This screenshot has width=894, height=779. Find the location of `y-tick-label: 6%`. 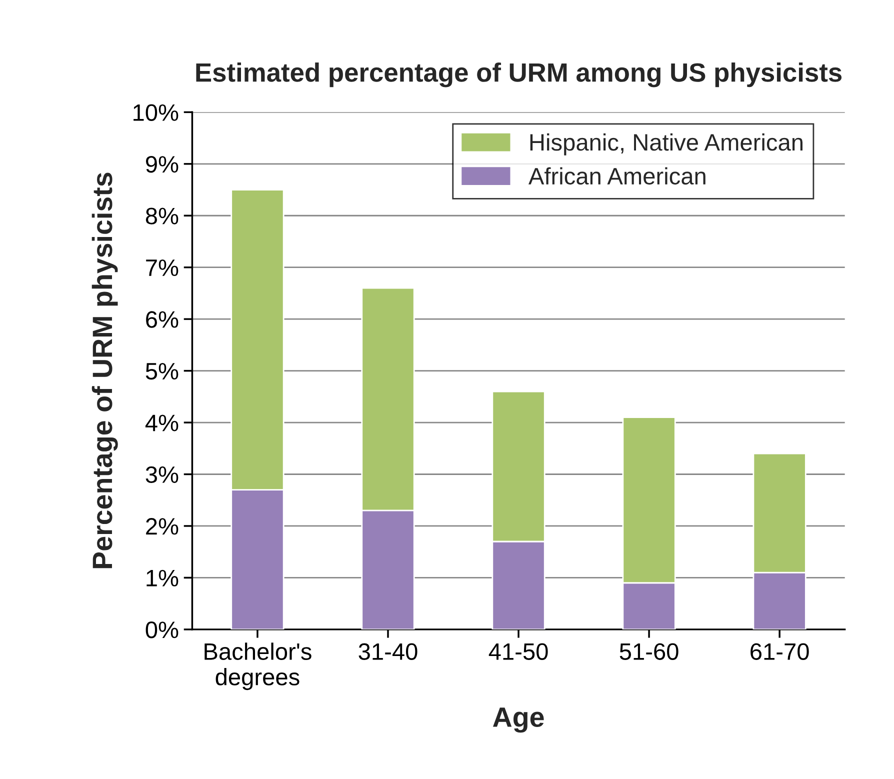

y-tick-label: 6% is located at coordinates (162, 319).